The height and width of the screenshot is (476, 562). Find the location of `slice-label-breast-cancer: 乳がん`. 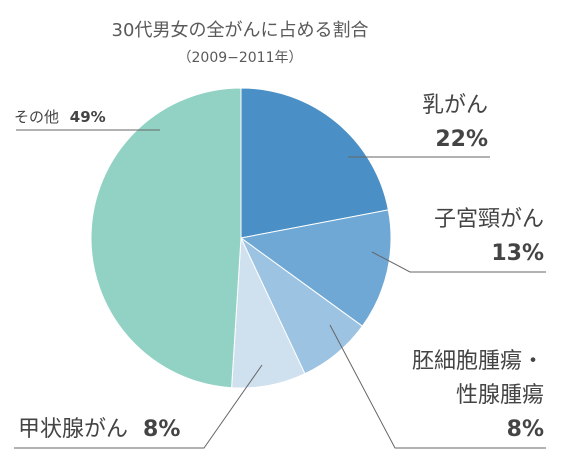

slice-label-breast-cancer: 乳がん is located at coordinates (455, 105).